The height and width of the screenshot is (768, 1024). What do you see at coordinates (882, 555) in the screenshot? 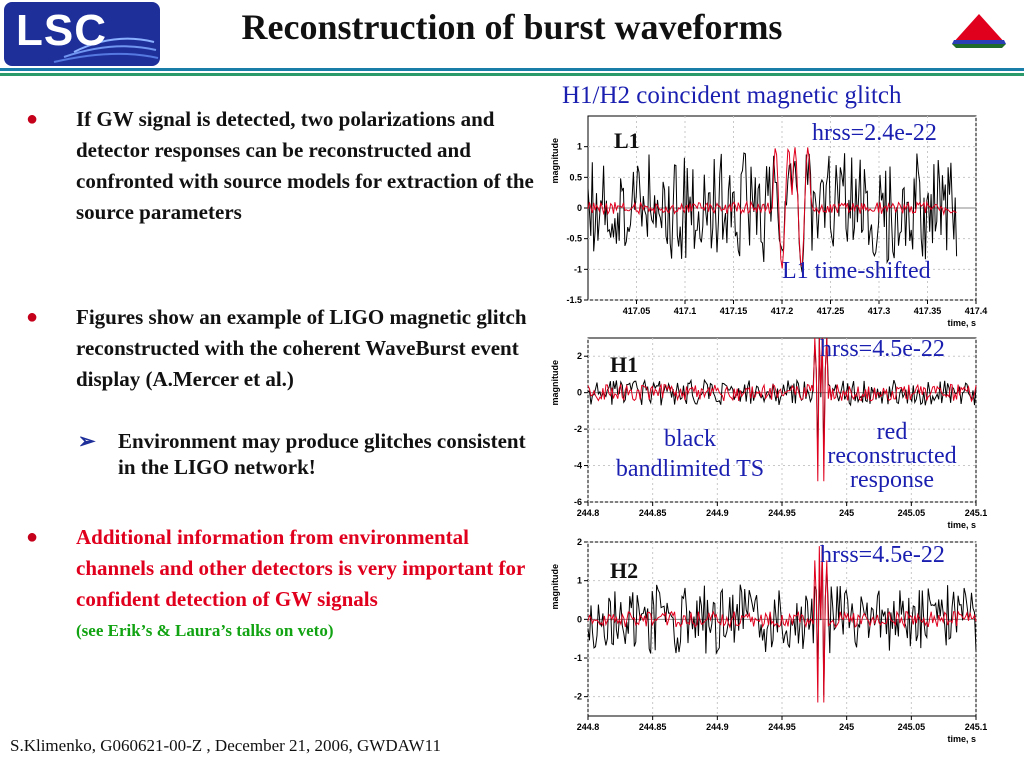
I see `chart-h2-hrss: hrss=4.5e-22` at bounding box center [882, 555].